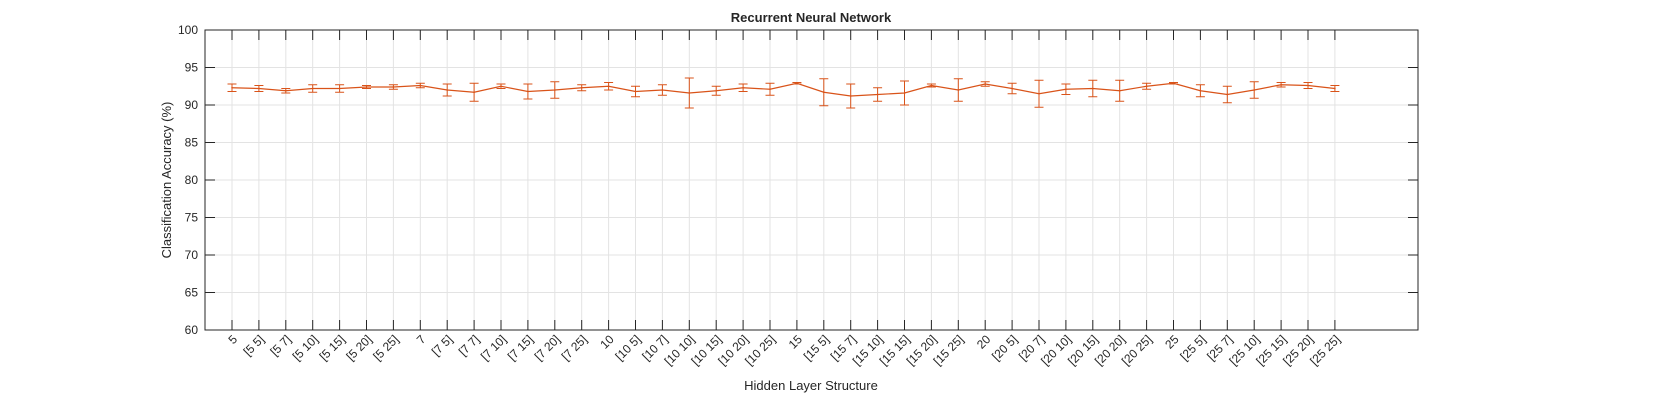 The height and width of the screenshot is (419, 1668). What do you see at coordinates (192, 68) in the screenshot?
I see `y-tick-label: 95` at bounding box center [192, 68].